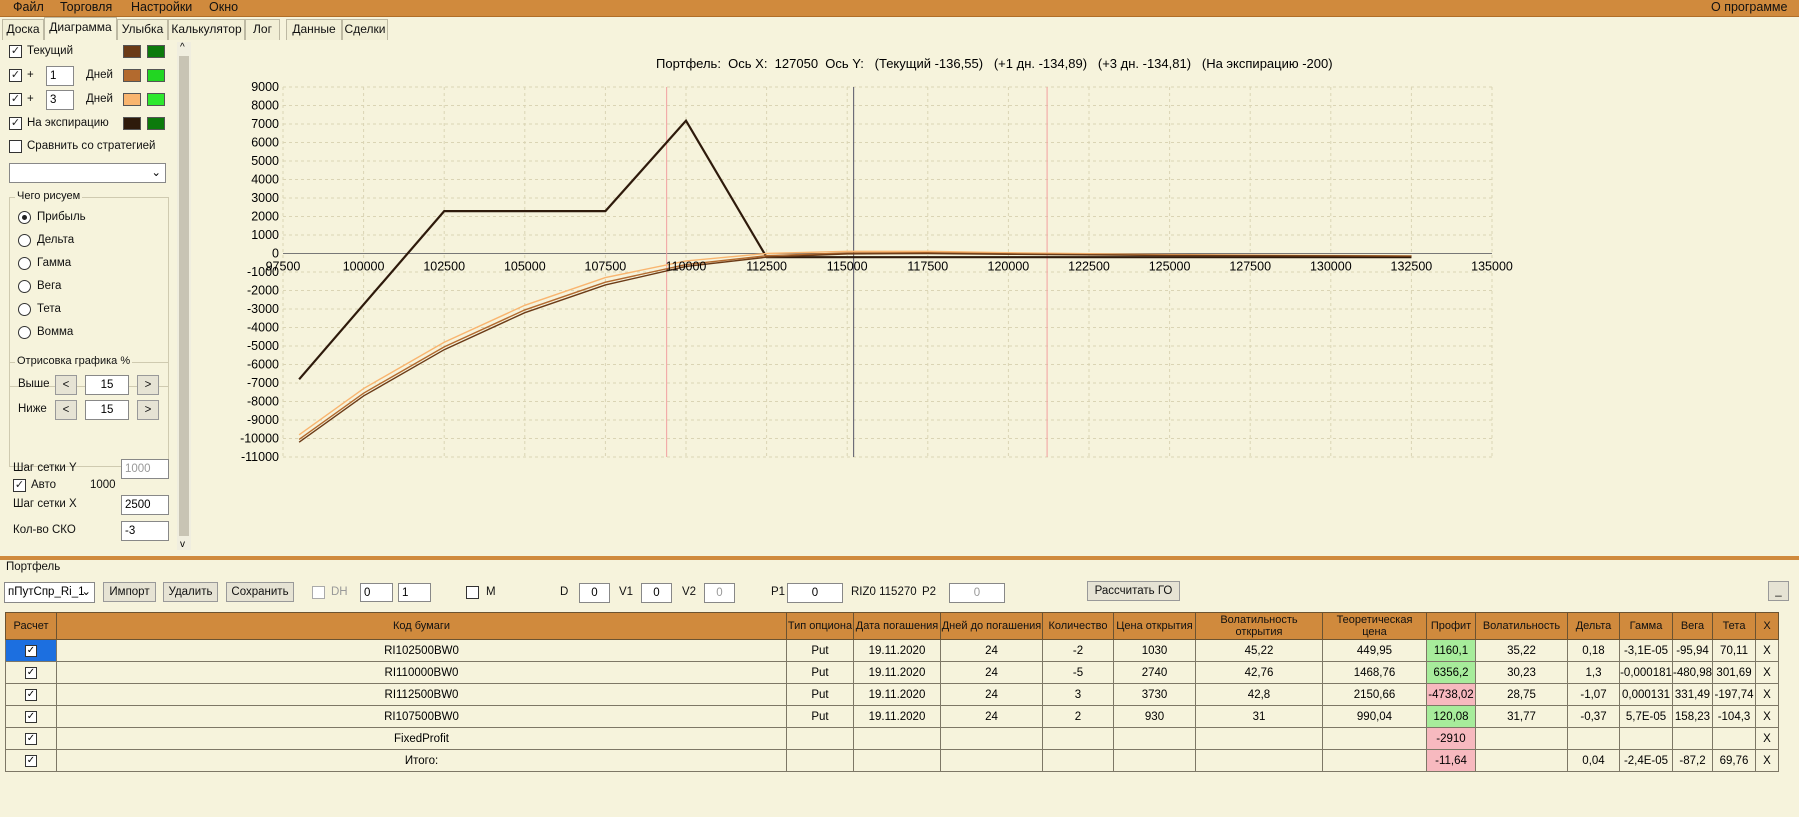 Image resolution: width=1799 pixels, height=817 pixels. I want to click on gridy-input: 1000, so click(145, 469).